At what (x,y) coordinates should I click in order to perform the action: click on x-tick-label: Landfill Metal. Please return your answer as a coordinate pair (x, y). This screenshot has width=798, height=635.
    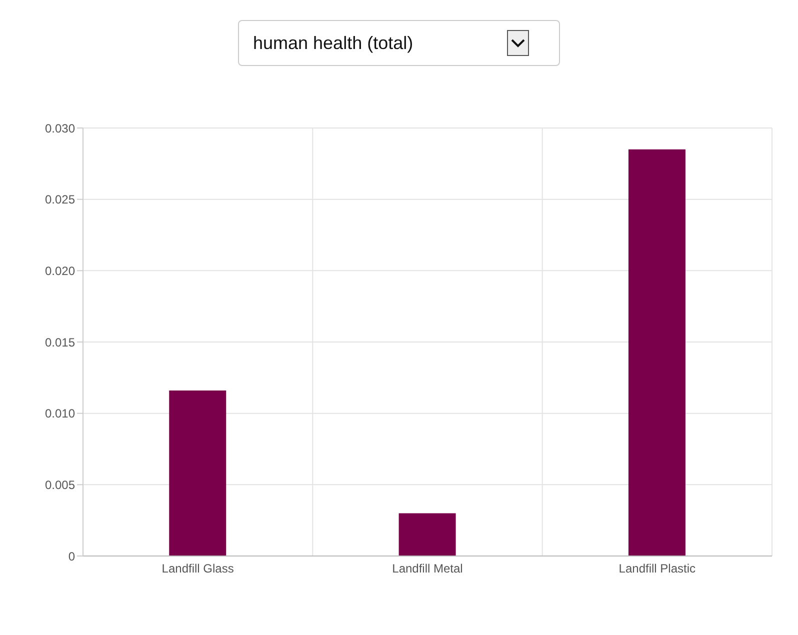
    Looking at the image, I should click on (427, 569).